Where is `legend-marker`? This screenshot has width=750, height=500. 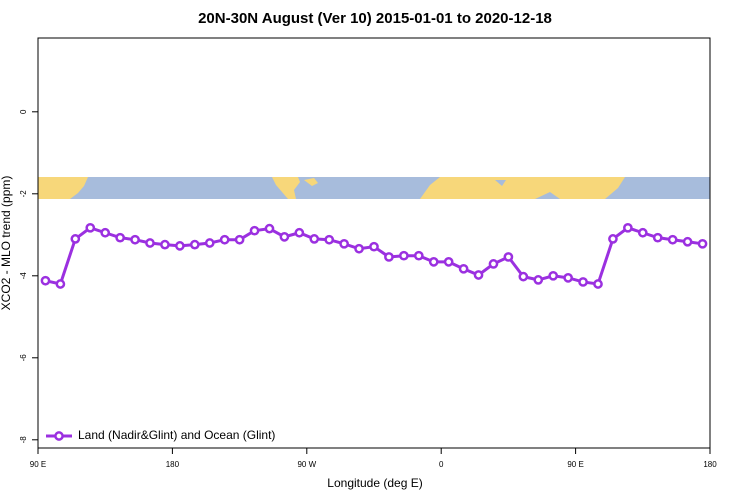 legend-marker is located at coordinates (59, 436).